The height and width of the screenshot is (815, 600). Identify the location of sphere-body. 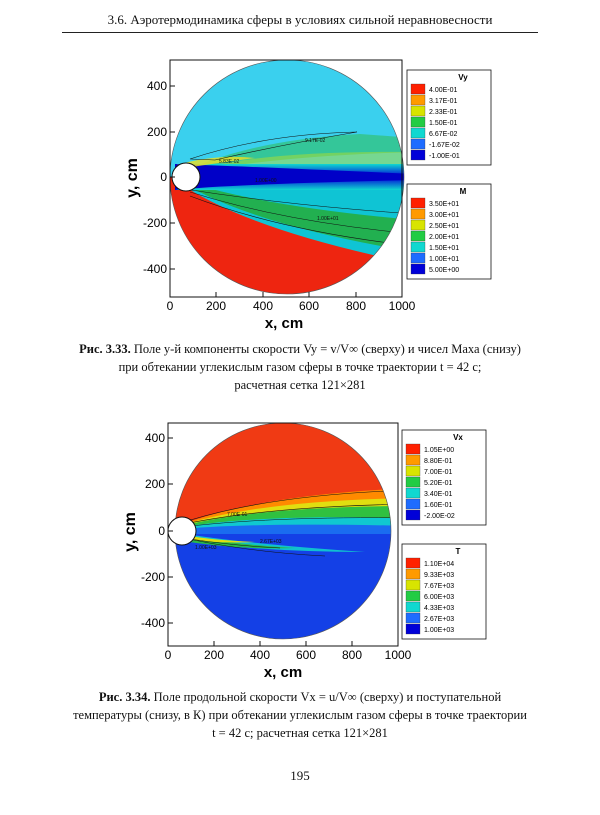
(186, 177).